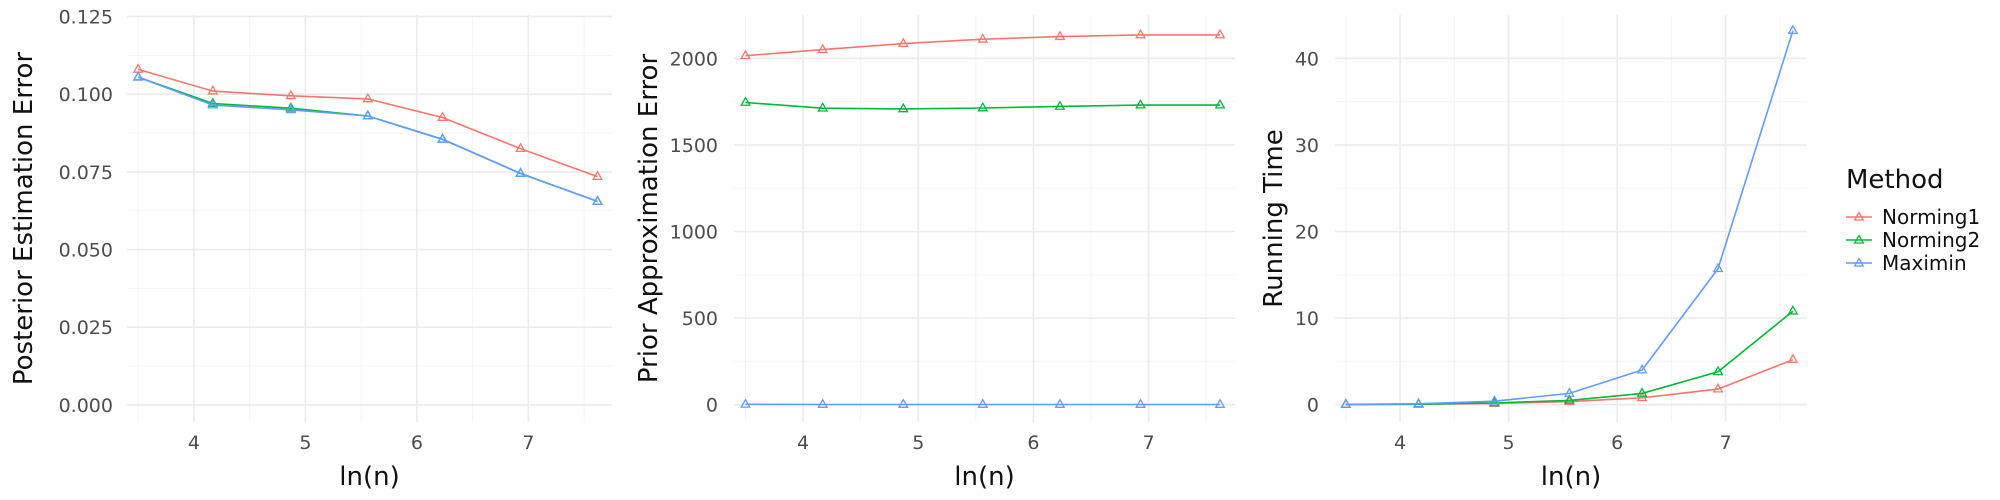 The height and width of the screenshot is (500, 2000). What do you see at coordinates (700, 319) in the screenshot?
I see `y-tick-label: 500` at bounding box center [700, 319].